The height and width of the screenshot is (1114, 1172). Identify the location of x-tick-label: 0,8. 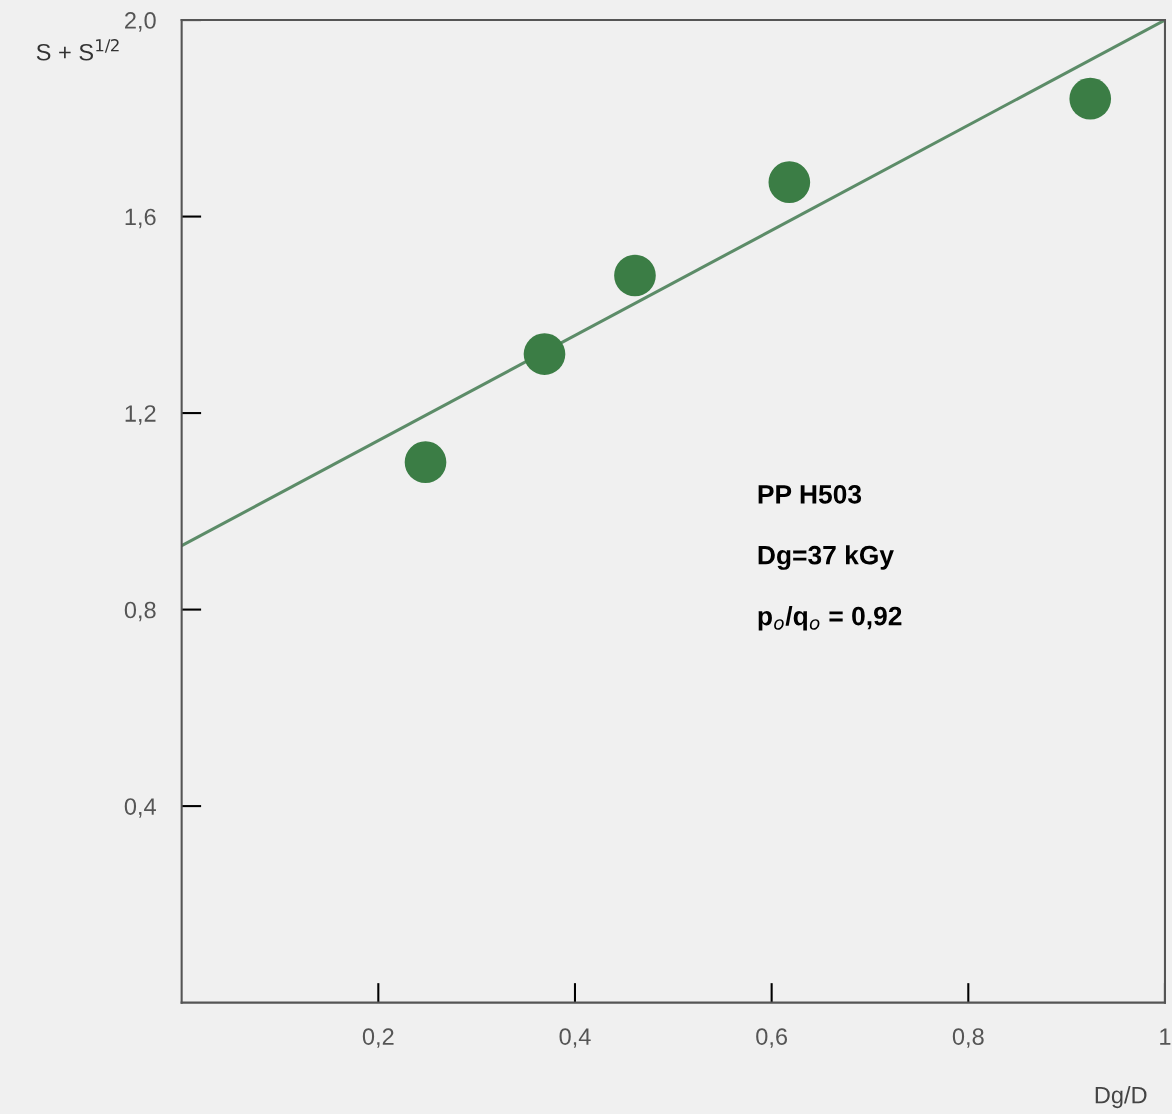
(968, 1038).